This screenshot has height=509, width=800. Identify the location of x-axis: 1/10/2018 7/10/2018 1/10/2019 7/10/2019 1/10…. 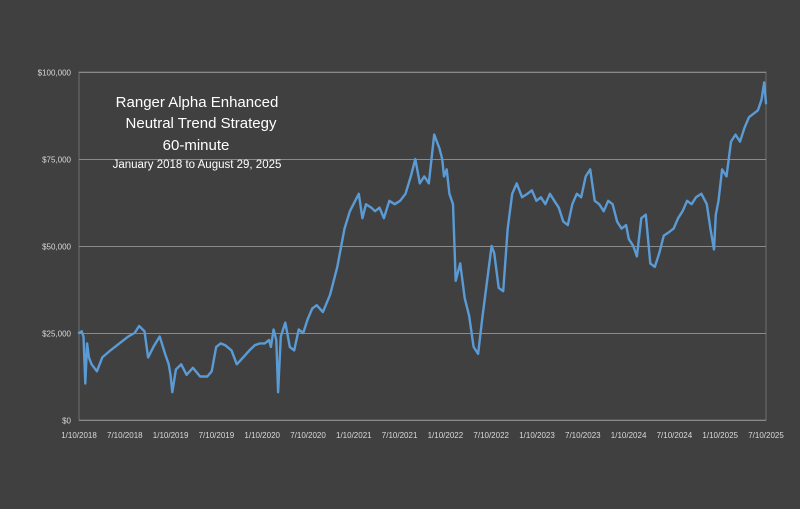
(422, 435).